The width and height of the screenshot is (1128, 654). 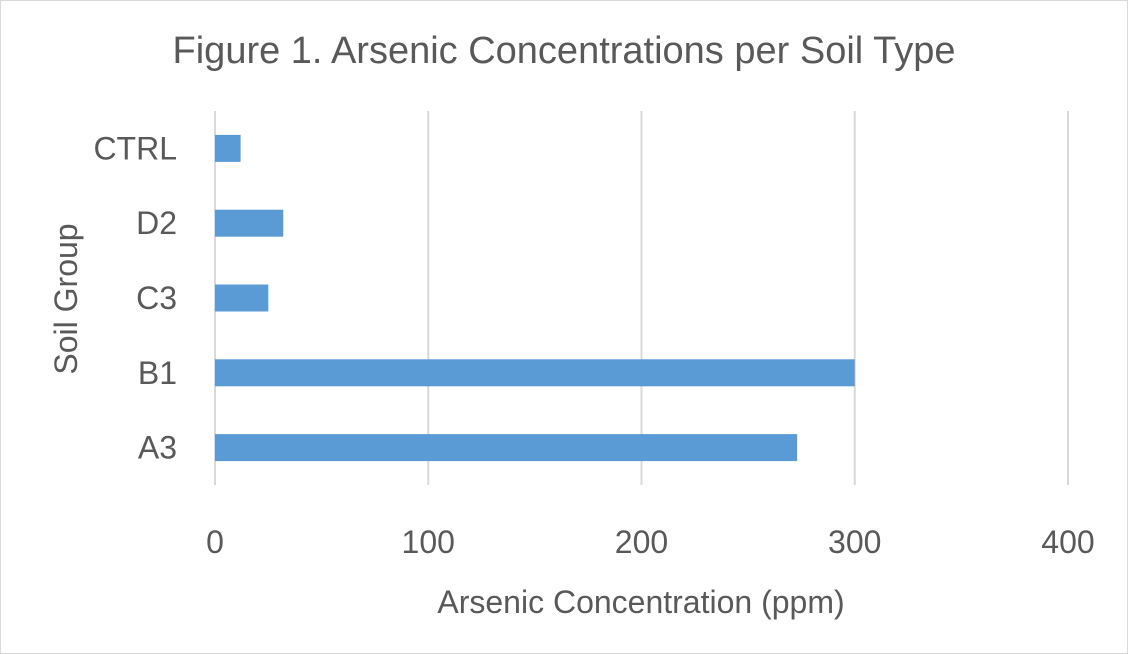 I want to click on category-label-d2: D2, so click(x=156, y=223).